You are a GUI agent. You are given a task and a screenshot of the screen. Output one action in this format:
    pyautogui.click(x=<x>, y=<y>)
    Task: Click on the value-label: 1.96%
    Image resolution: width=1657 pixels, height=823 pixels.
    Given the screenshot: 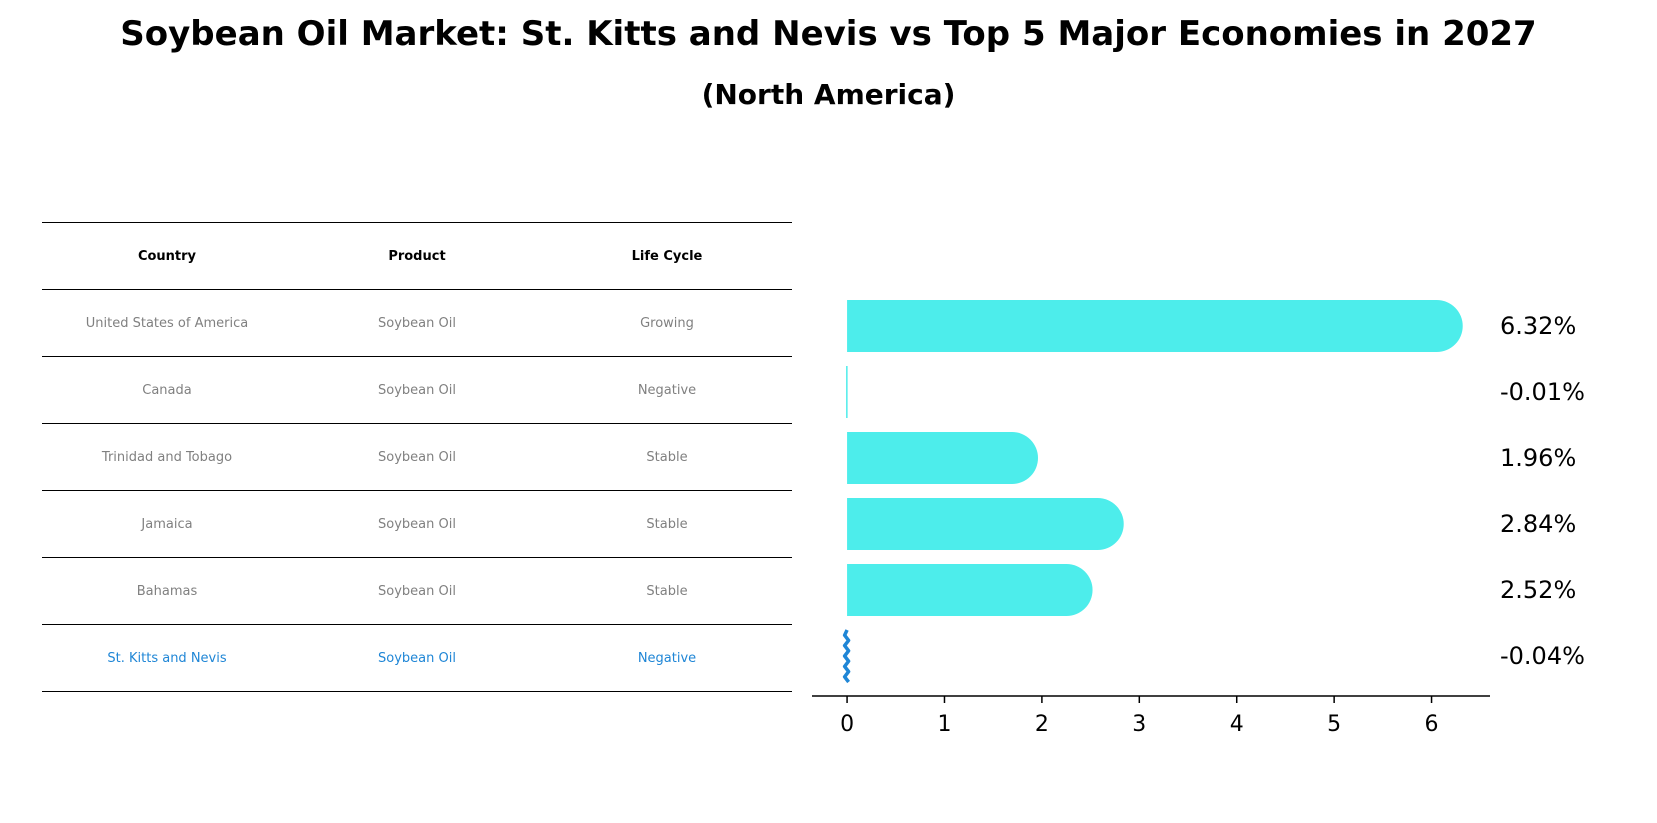 What is the action you would take?
    pyautogui.click(x=1538, y=458)
    